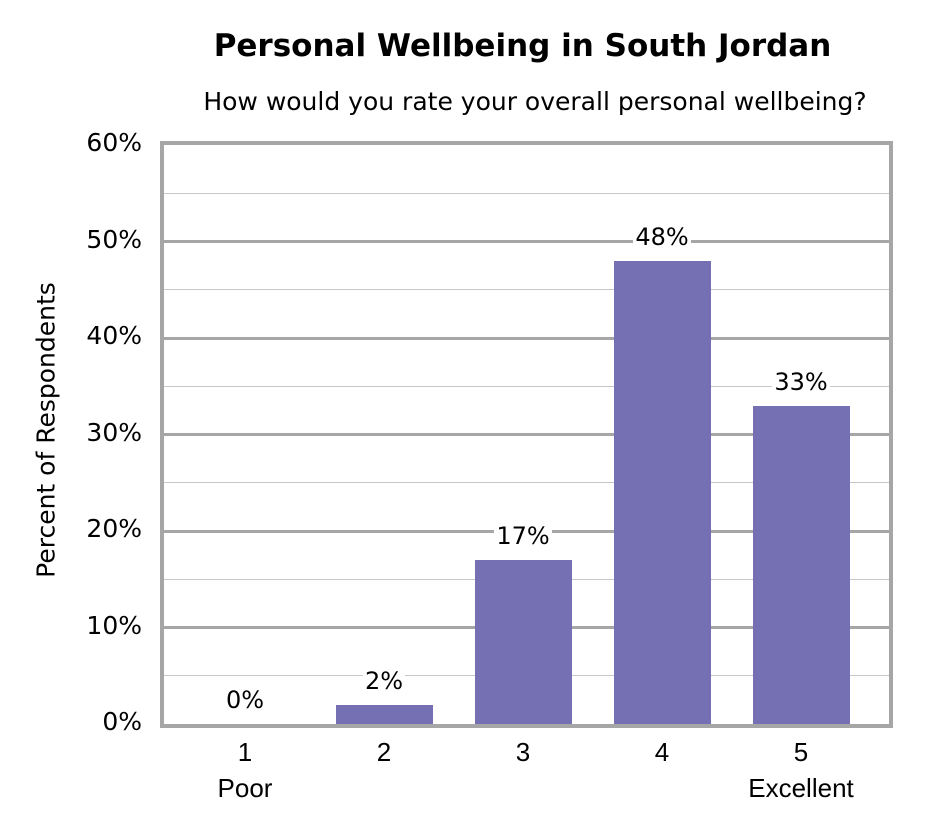  Describe the element at coordinates (801, 770) in the screenshot. I see `x-tick-label: 5 Excellent` at that location.